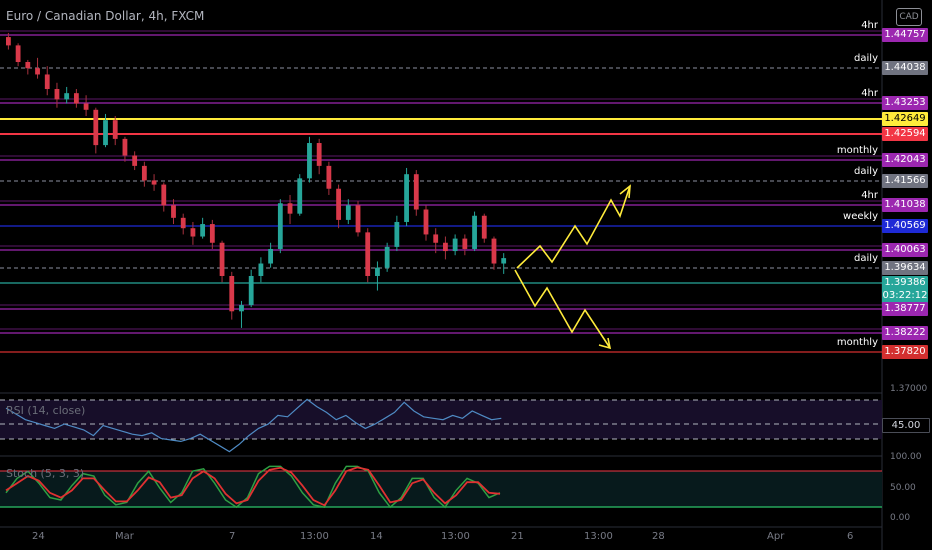 This screenshot has height=550, width=932. Describe the element at coordinates (909, 17) in the screenshot. I see `currency-badge: CAD` at that location.